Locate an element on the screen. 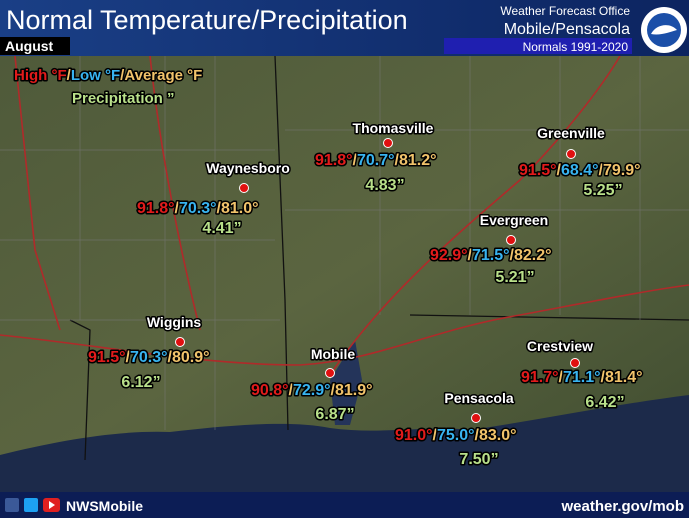 The width and height of the screenshot is (689, 518). station-precipitation: 6.42” is located at coordinates (604, 402).